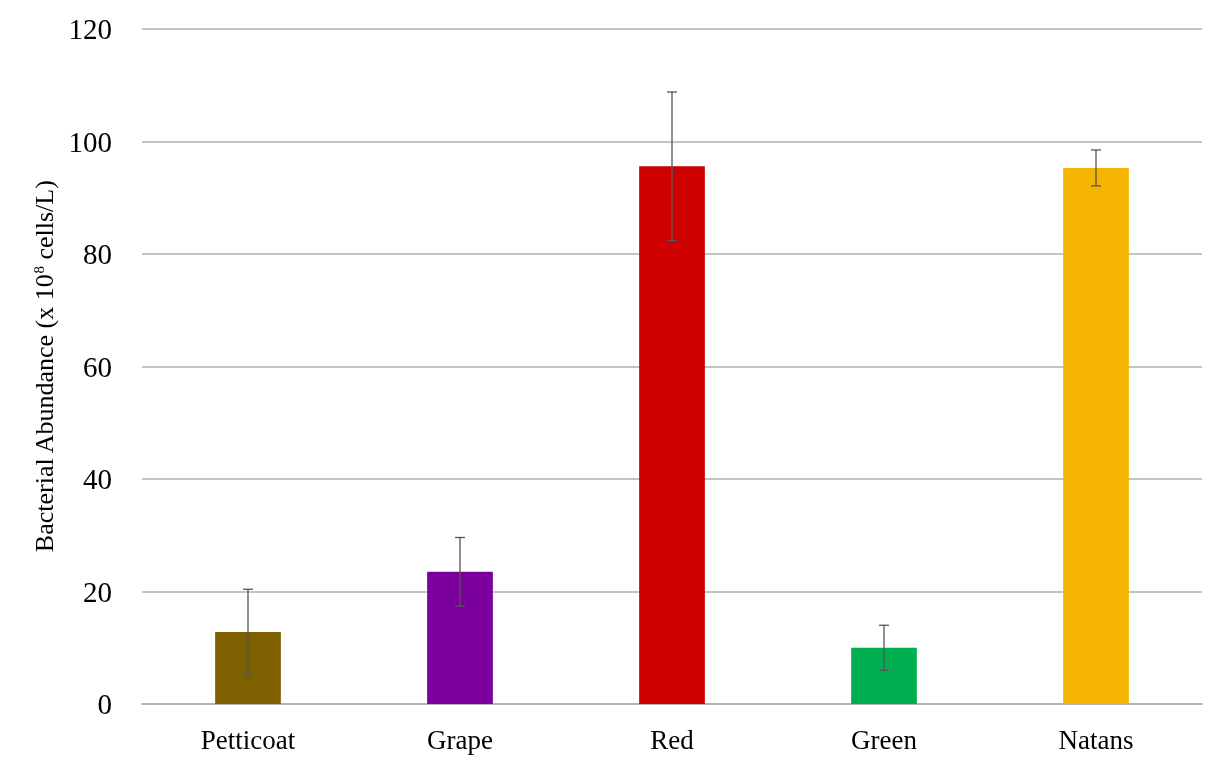 This screenshot has height=768, width=1216. What do you see at coordinates (672, 739) in the screenshot?
I see `x-tick-label: Red` at bounding box center [672, 739].